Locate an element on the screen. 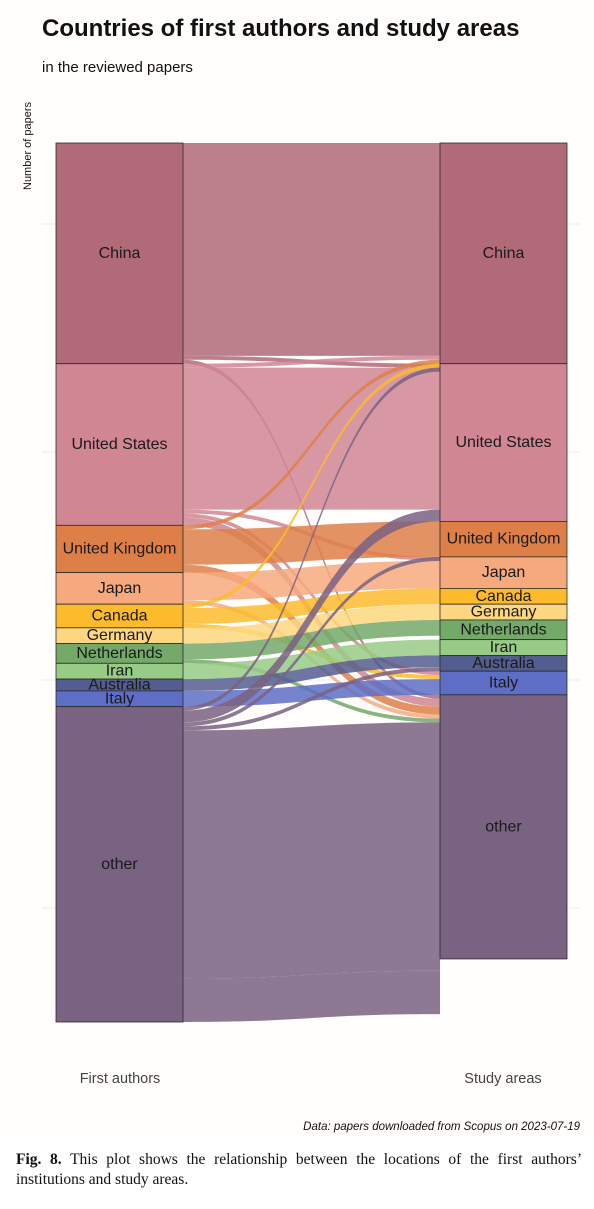 The width and height of the screenshot is (594, 1209). study-areas-label-japan: Japan is located at coordinates (504, 572).